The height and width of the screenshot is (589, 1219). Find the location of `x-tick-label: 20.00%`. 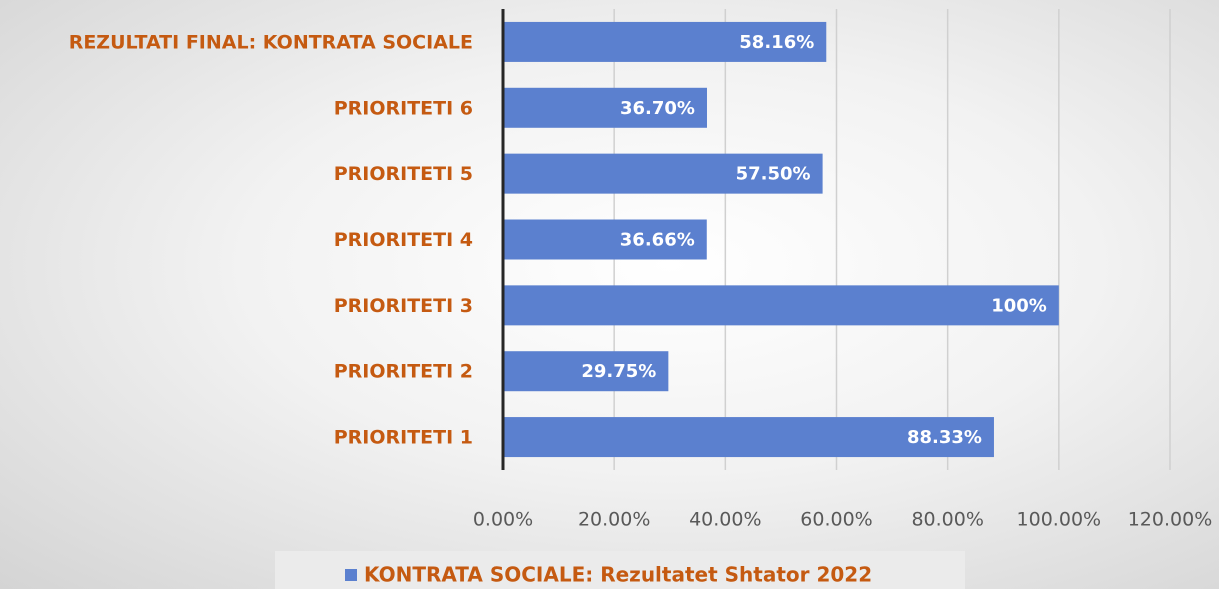

x-tick-label: 20.00% is located at coordinates (614, 520).